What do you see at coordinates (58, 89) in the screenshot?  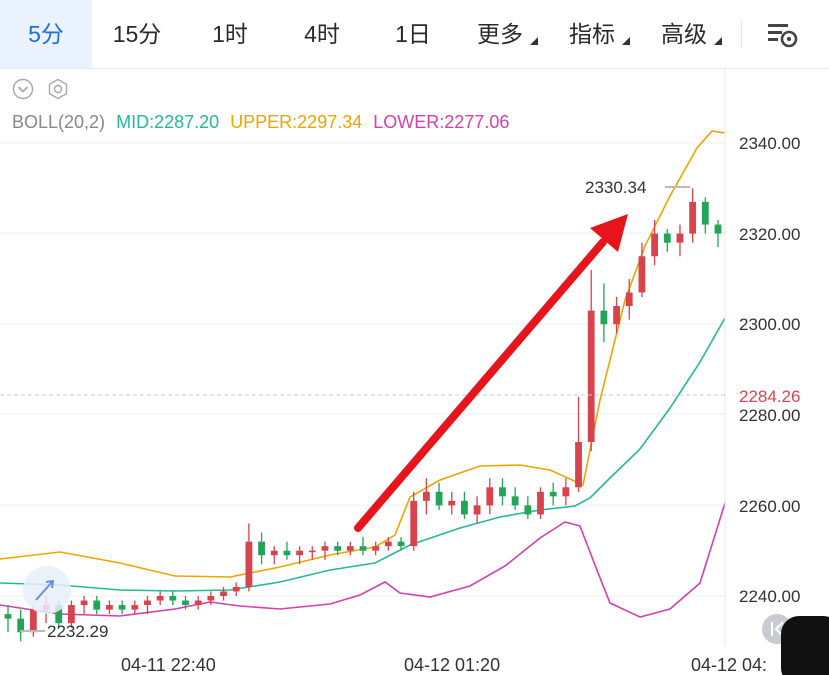 I see `indicator-settings-icon` at bounding box center [58, 89].